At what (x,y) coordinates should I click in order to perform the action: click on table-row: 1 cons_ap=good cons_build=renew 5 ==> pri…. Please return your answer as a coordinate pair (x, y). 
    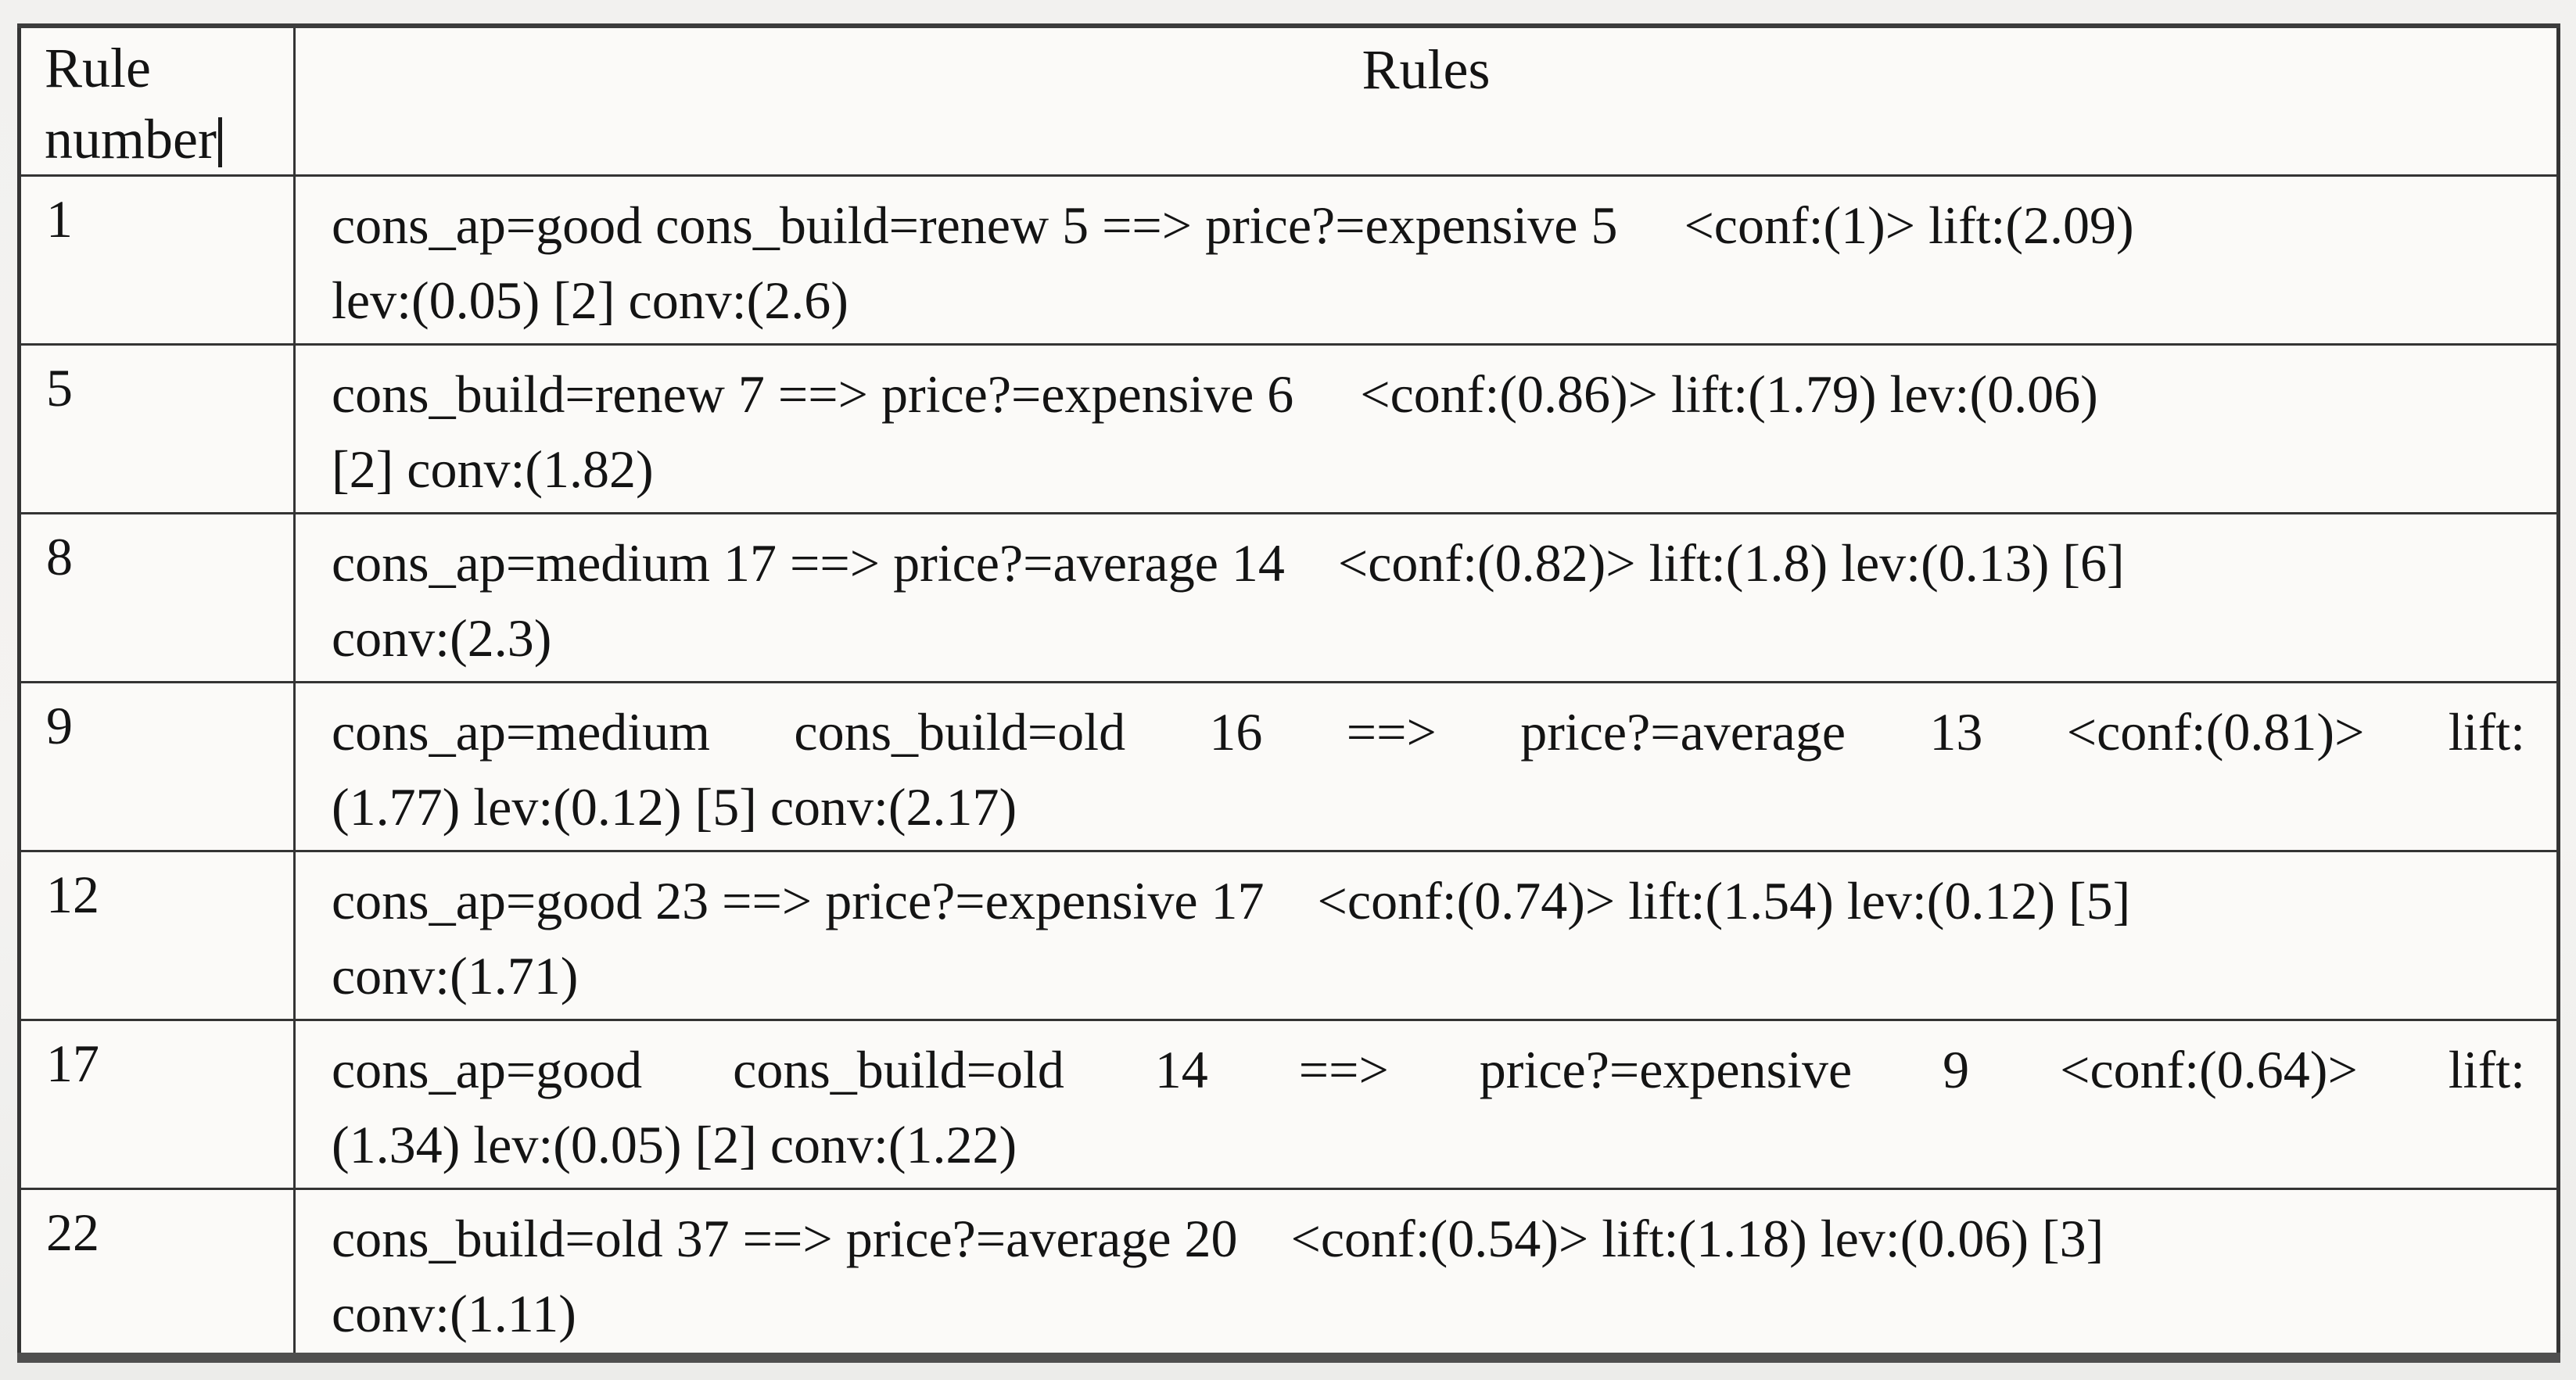
    Looking at the image, I should click on (1289, 260).